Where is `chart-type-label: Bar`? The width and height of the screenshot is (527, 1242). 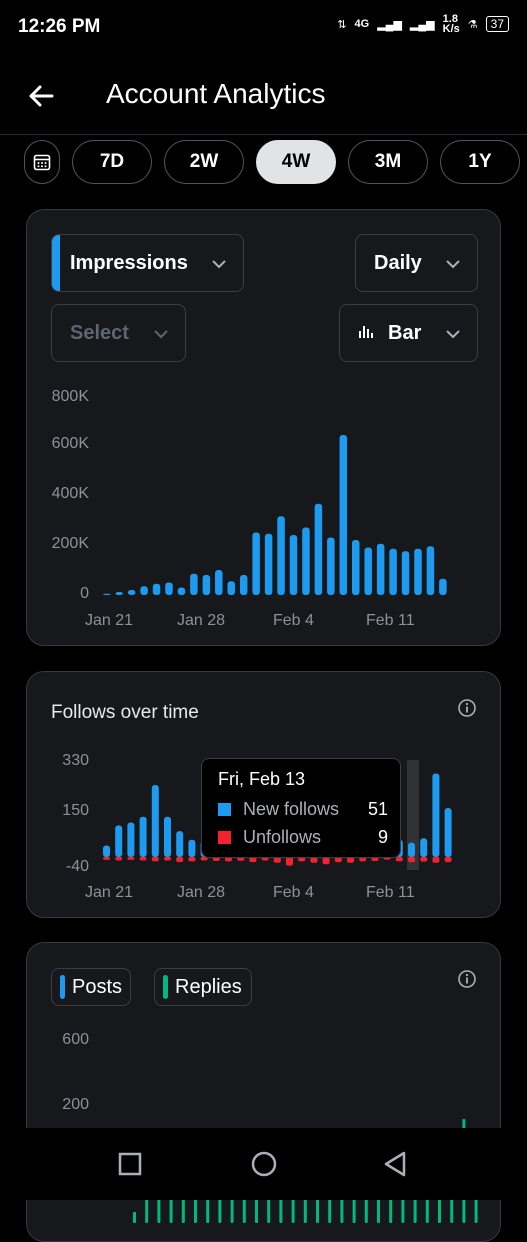
chart-type-label: Bar is located at coordinates (405, 332).